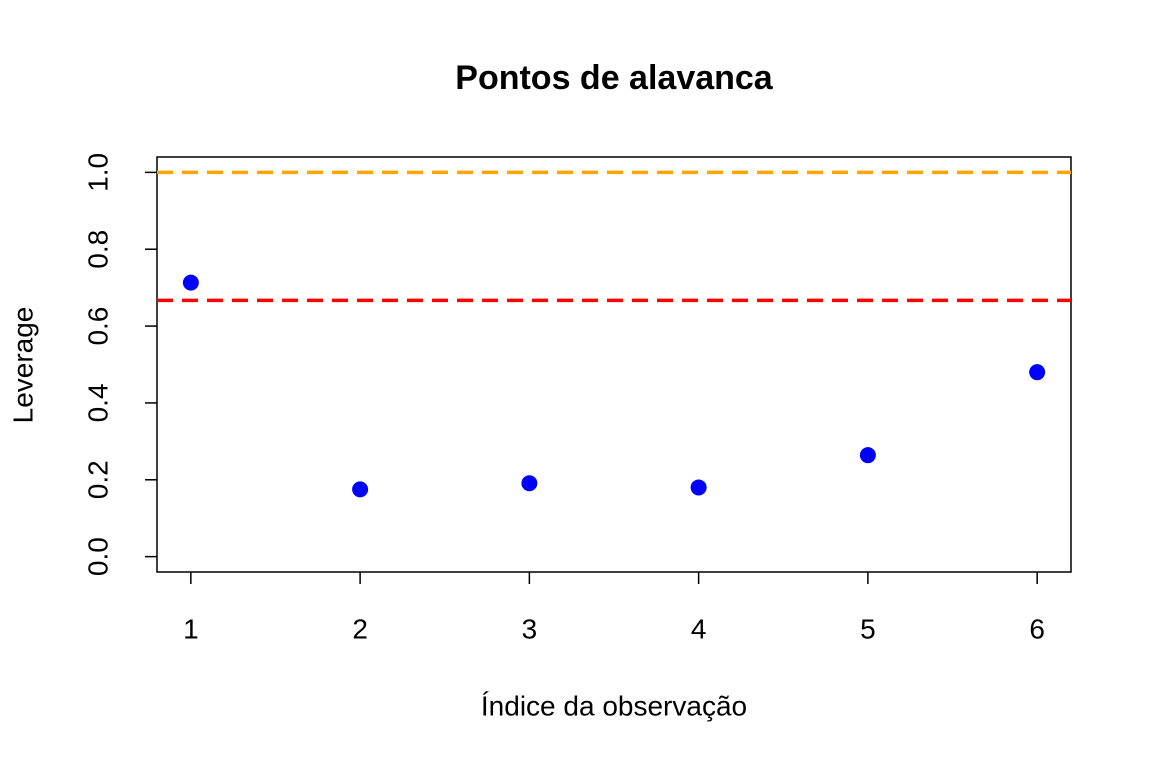  What do you see at coordinates (1037, 628) in the screenshot?
I see `x-tick-label: 6` at bounding box center [1037, 628].